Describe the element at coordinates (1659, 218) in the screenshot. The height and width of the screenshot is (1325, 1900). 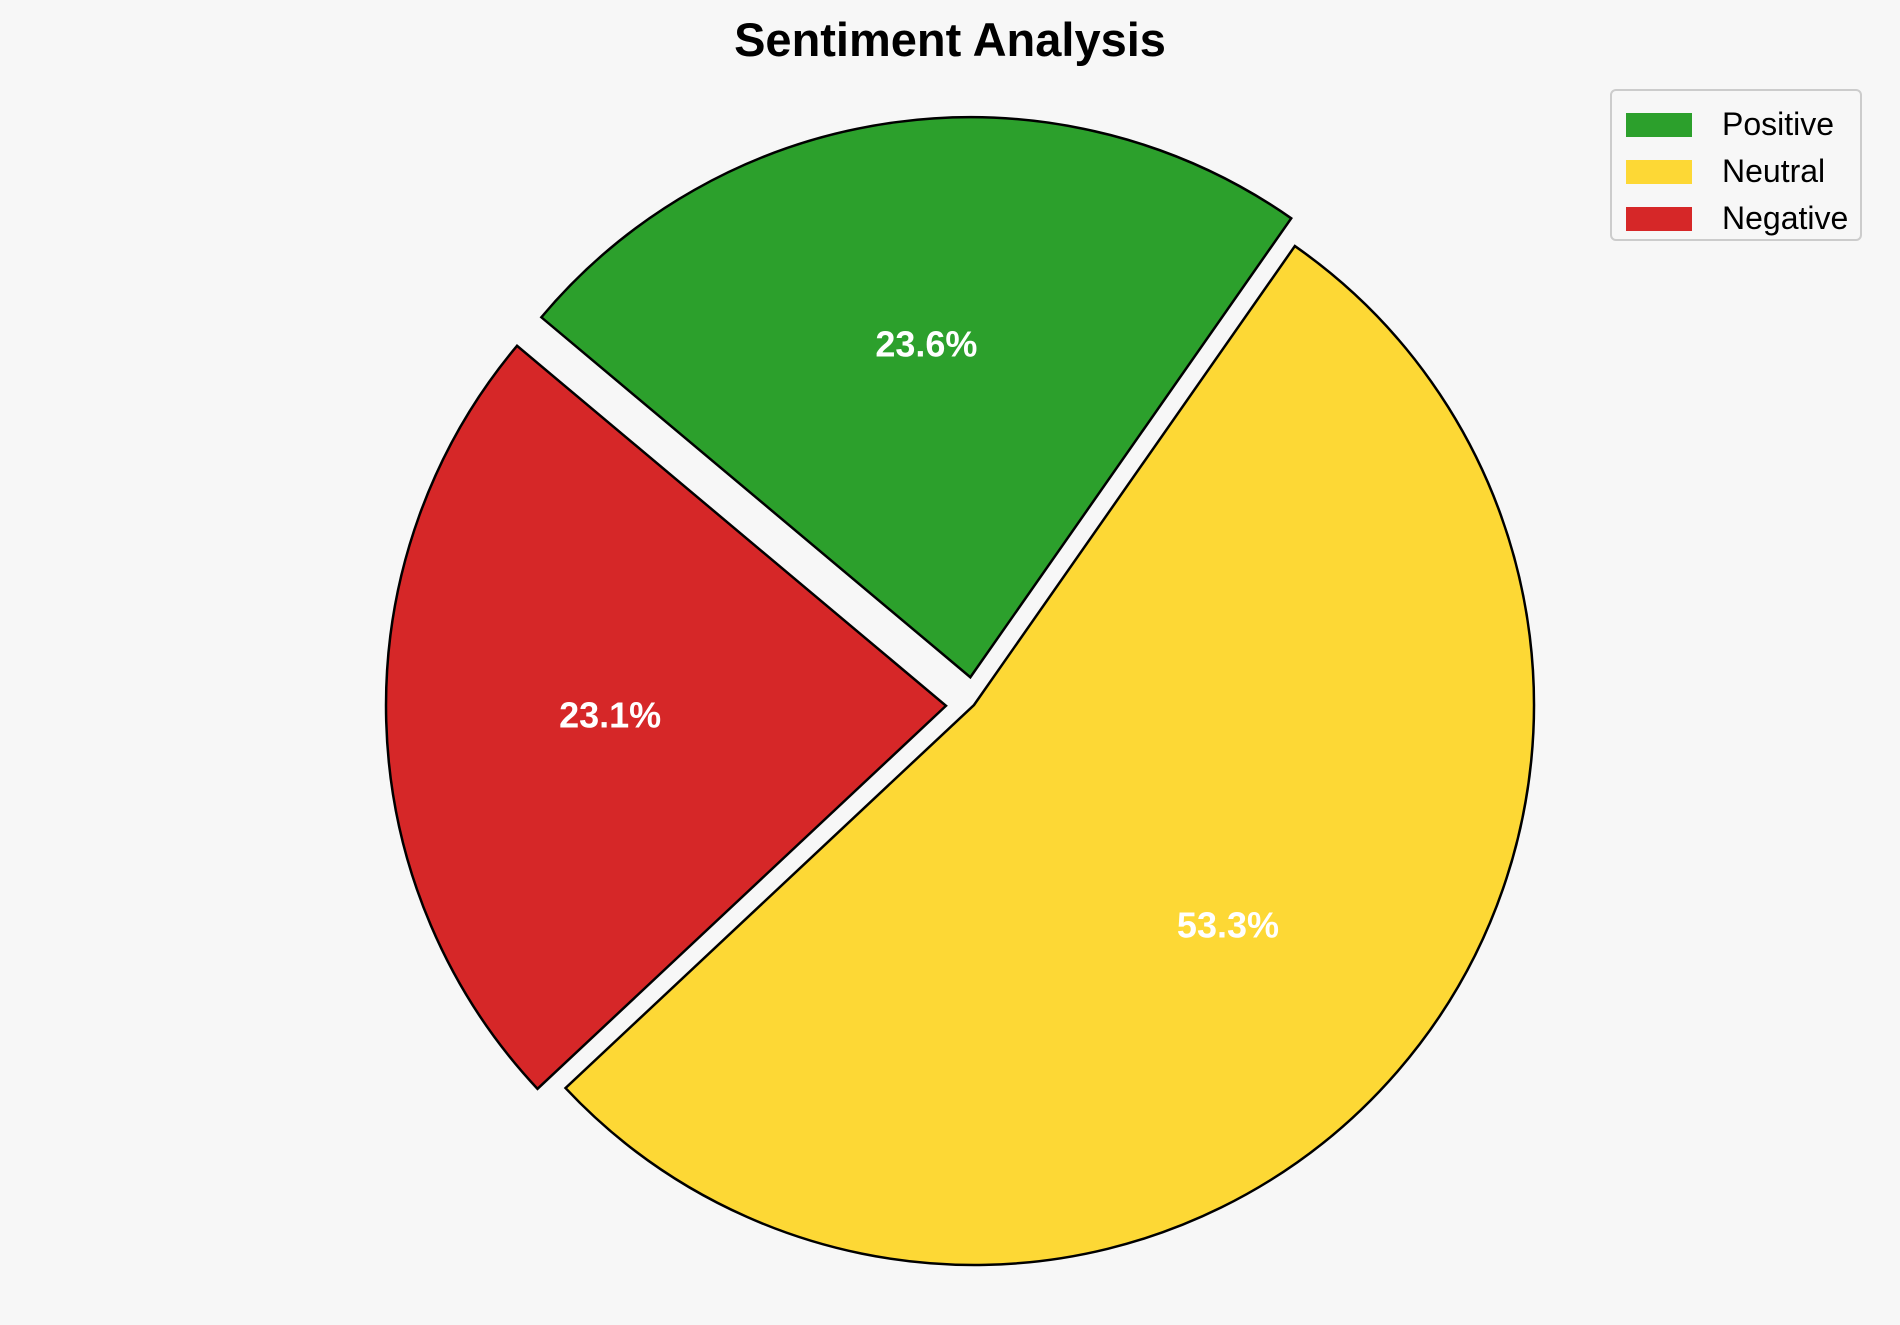
I see `legend-swatch-negative` at that location.